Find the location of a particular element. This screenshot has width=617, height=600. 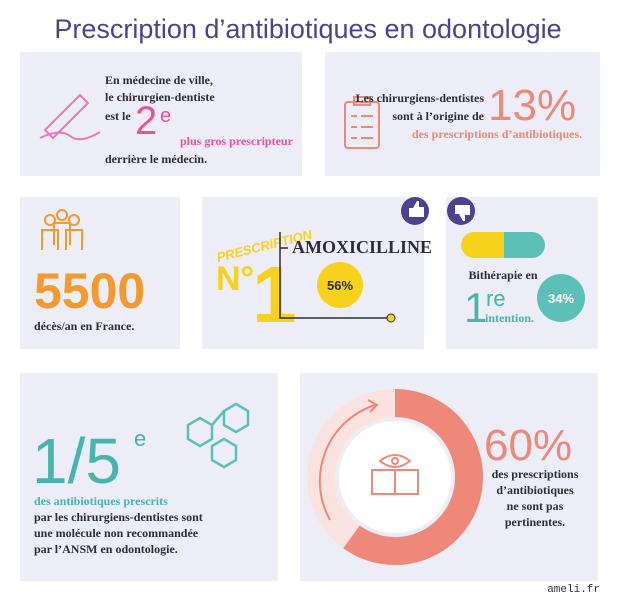

rank-suffix: re is located at coordinates (496, 298).